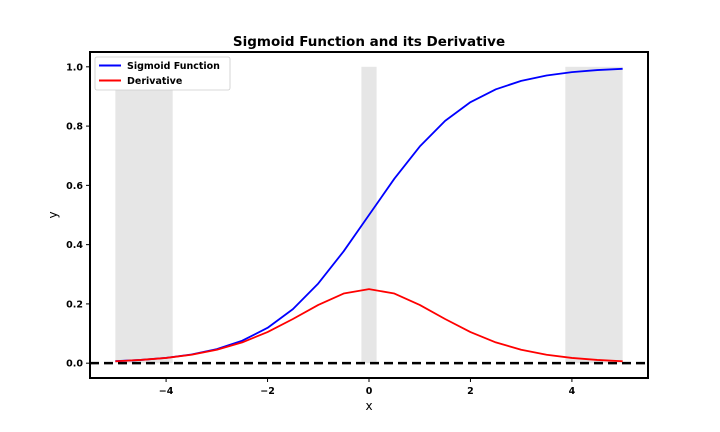  Describe the element at coordinates (173, 66) in the screenshot. I see `legend-label-sigmoid: Sigmoid Function` at that location.